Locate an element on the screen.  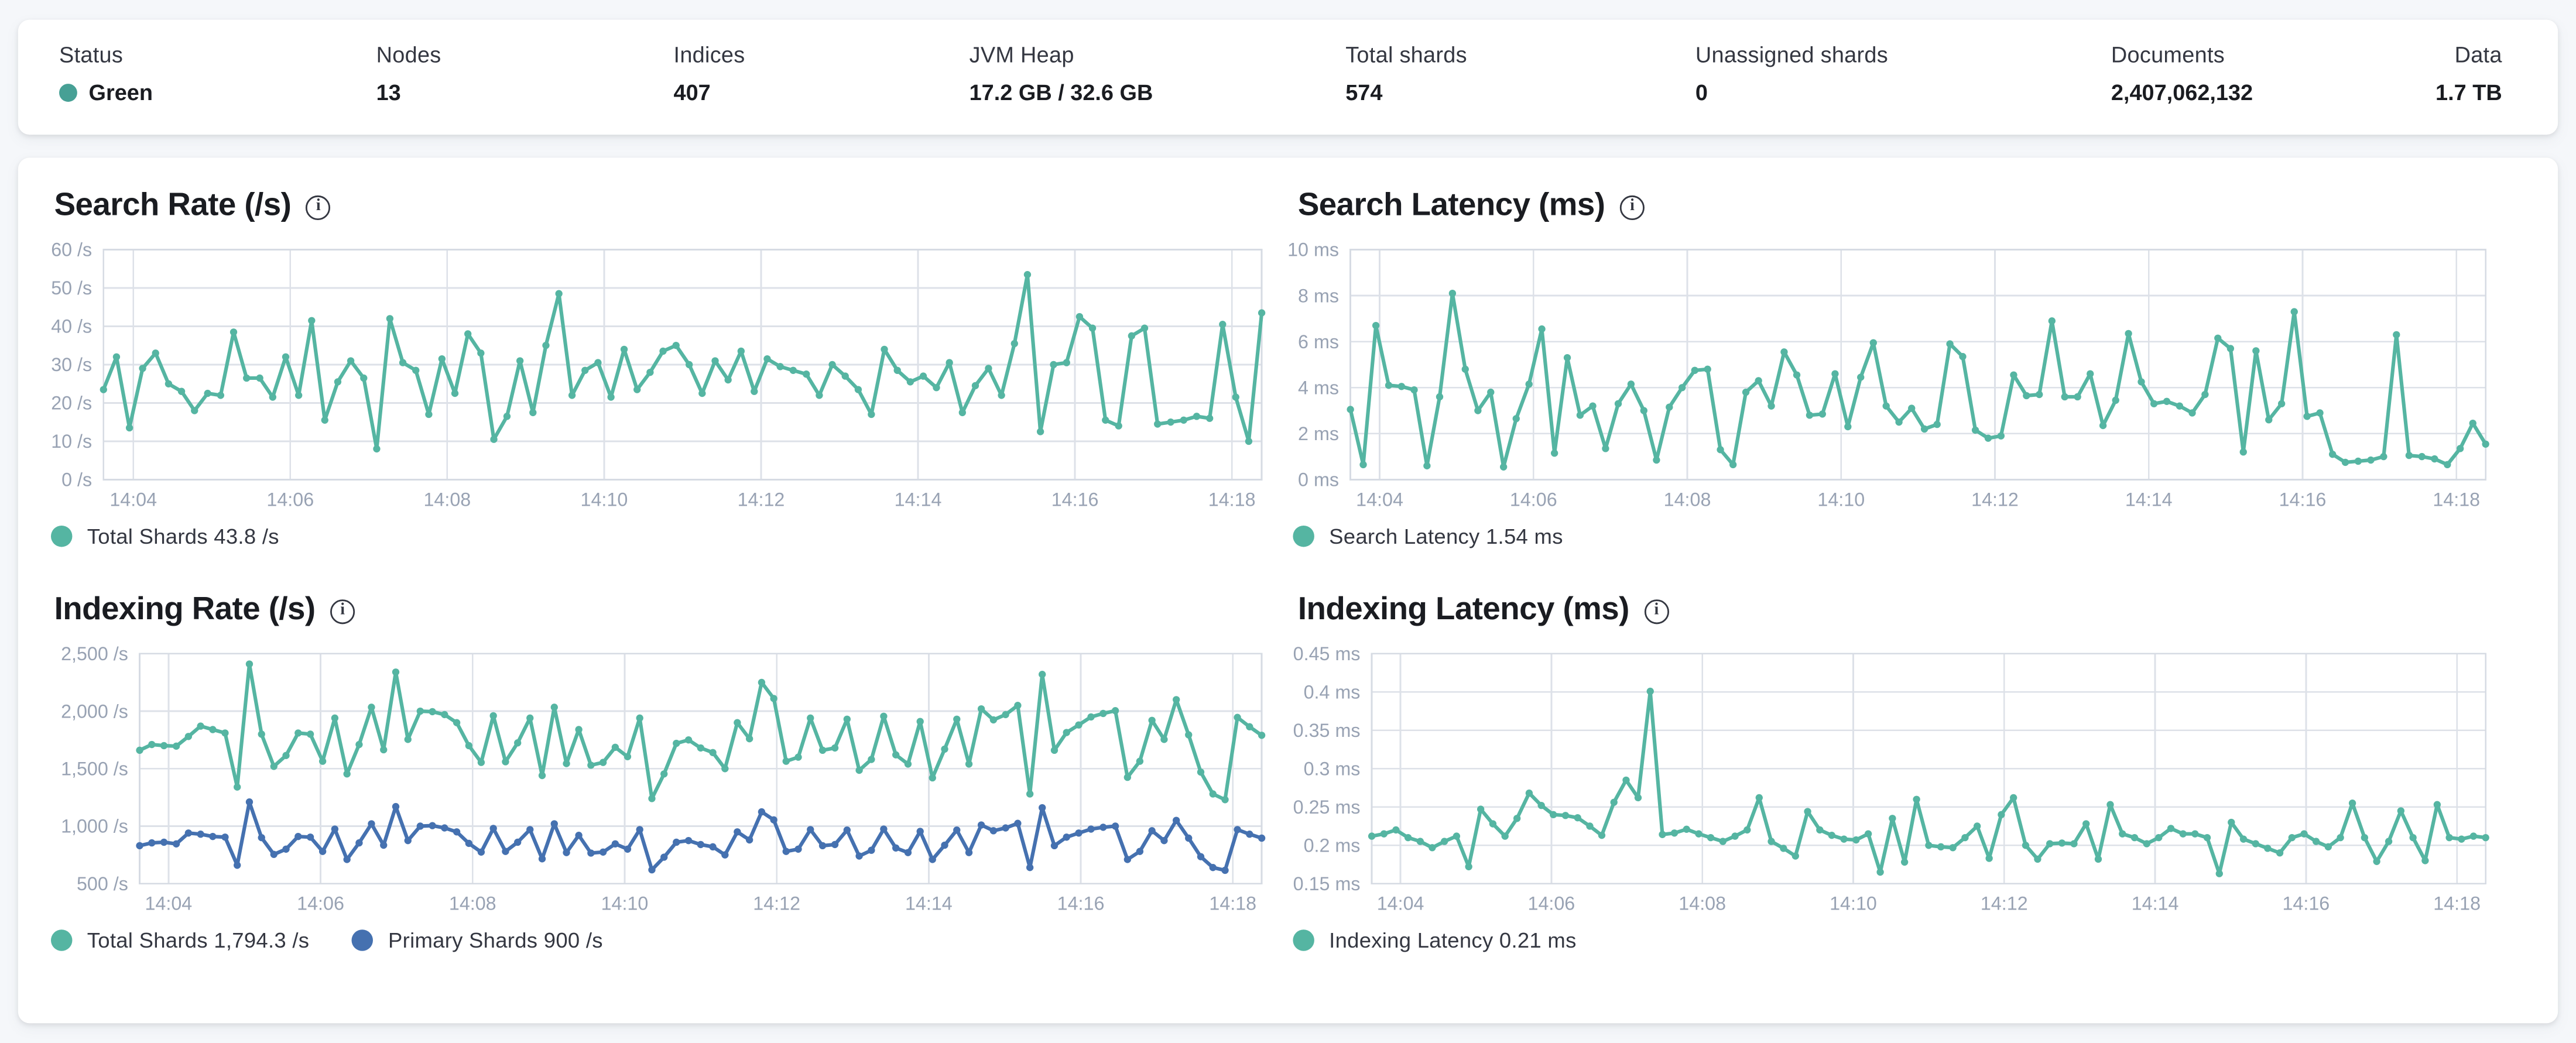
x-axis-tick-label: 14:14 is located at coordinates (929, 903).